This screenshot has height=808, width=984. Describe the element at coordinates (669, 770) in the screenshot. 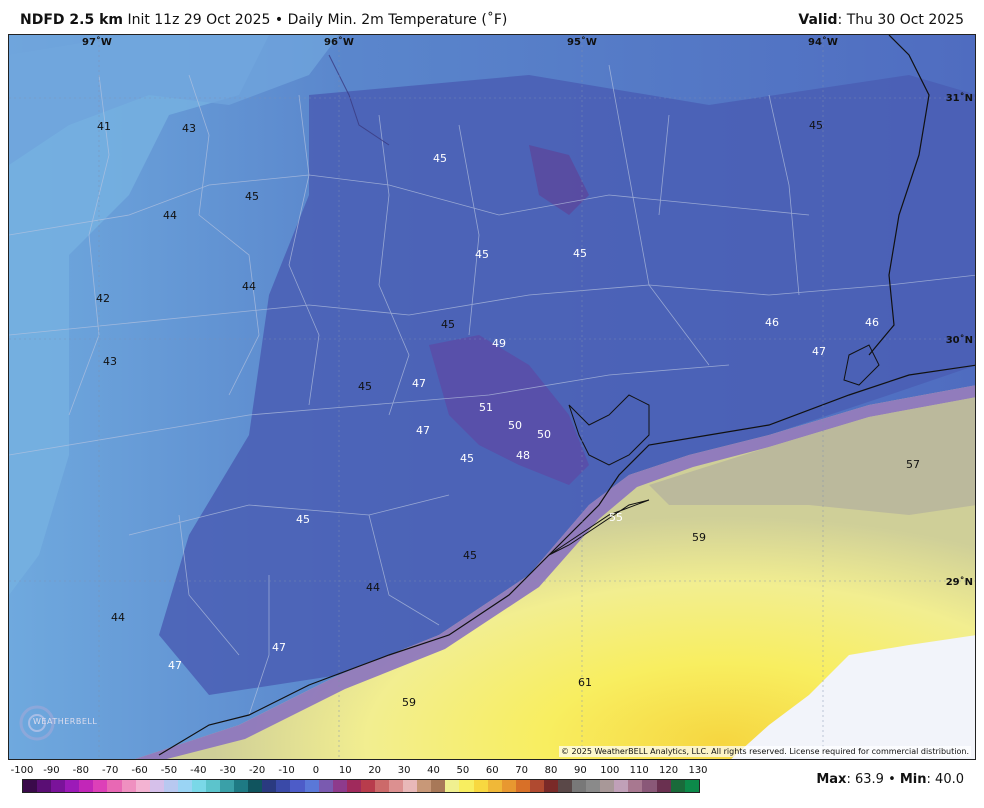

I see `colorbar-tick: 120` at that location.